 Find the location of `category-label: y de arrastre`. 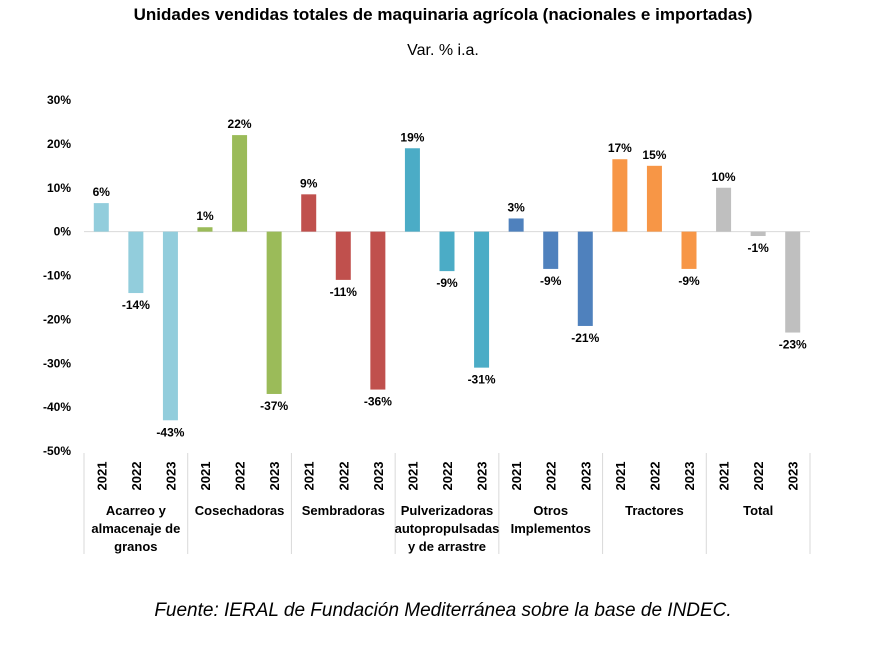

category-label: y de arrastre is located at coordinates (447, 546).